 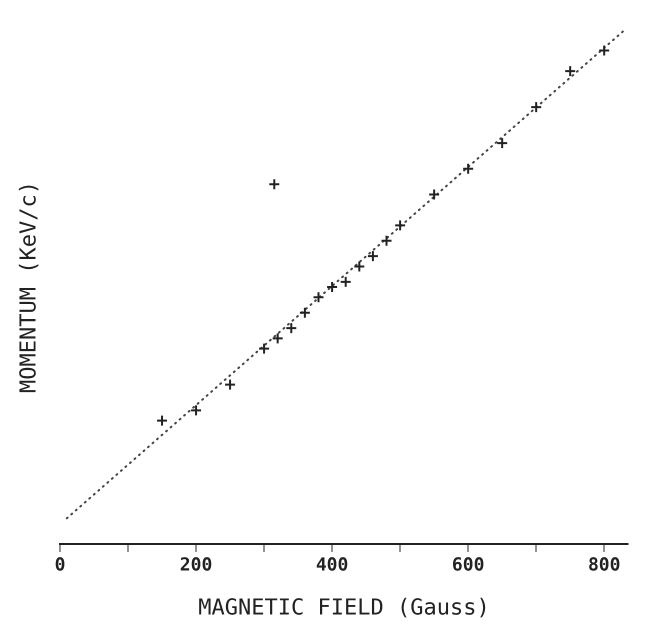 I want to click on x-tick-label: 0, so click(x=60, y=565).